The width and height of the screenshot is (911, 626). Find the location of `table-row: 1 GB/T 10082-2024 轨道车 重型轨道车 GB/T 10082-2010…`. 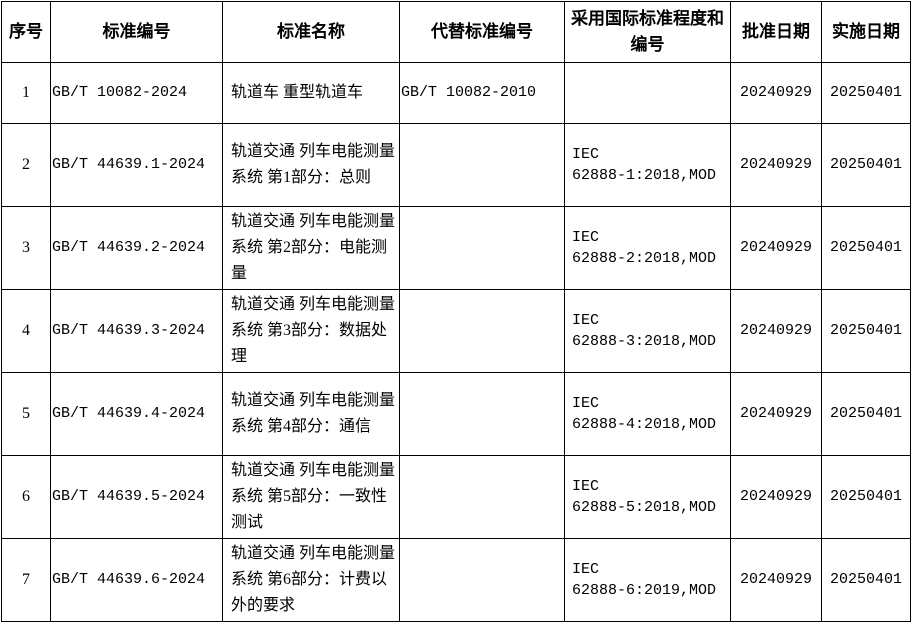

table-row: 1 GB/T 10082-2024 轨道车 重型轨道车 GB/T 10082-2010… is located at coordinates (456, 93).